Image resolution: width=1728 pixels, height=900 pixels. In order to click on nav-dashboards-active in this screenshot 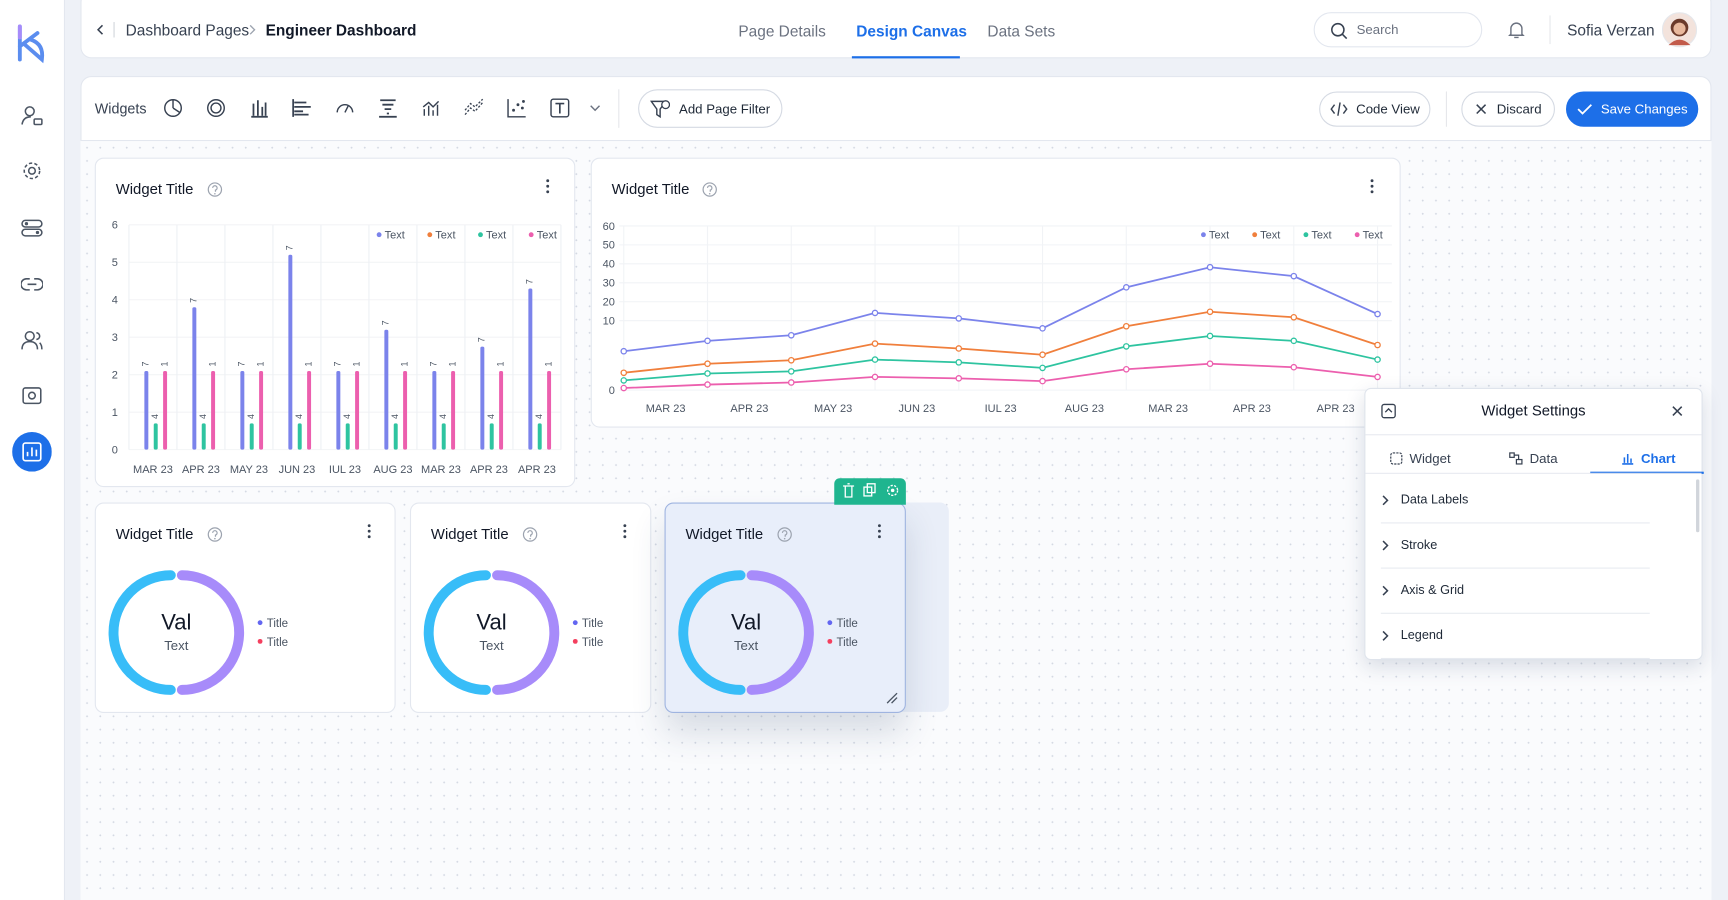, I will do `click(32, 451)`.